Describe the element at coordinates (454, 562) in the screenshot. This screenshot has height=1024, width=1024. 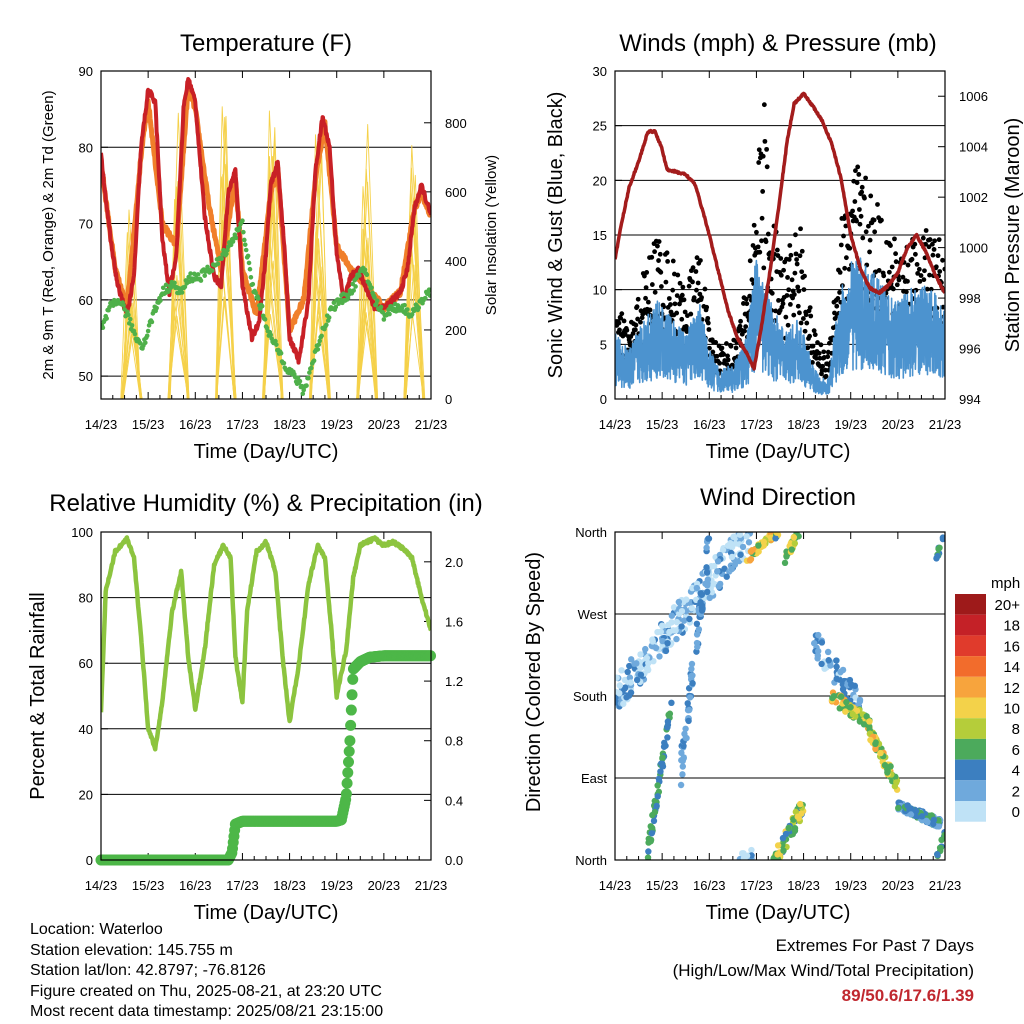
I see `y2-tick-label: 2.0` at that location.